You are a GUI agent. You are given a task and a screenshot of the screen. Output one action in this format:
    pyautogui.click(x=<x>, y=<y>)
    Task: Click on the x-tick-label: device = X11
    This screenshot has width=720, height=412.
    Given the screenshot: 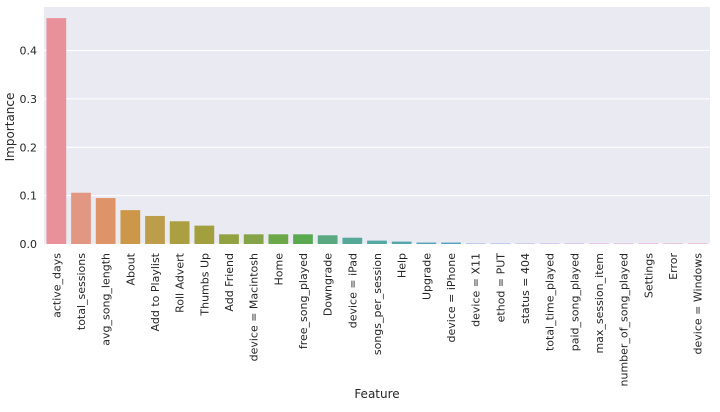 What is the action you would take?
    pyautogui.click(x=476, y=290)
    